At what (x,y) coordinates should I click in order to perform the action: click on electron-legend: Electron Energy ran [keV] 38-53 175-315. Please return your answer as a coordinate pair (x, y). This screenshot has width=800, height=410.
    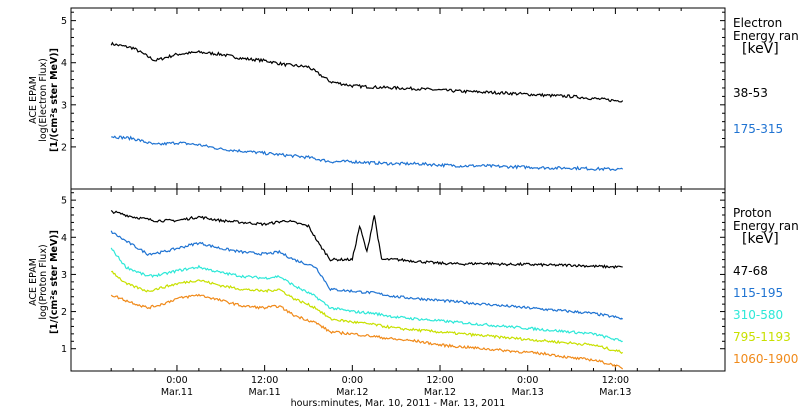
    Looking at the image, I should click on (766, 76).